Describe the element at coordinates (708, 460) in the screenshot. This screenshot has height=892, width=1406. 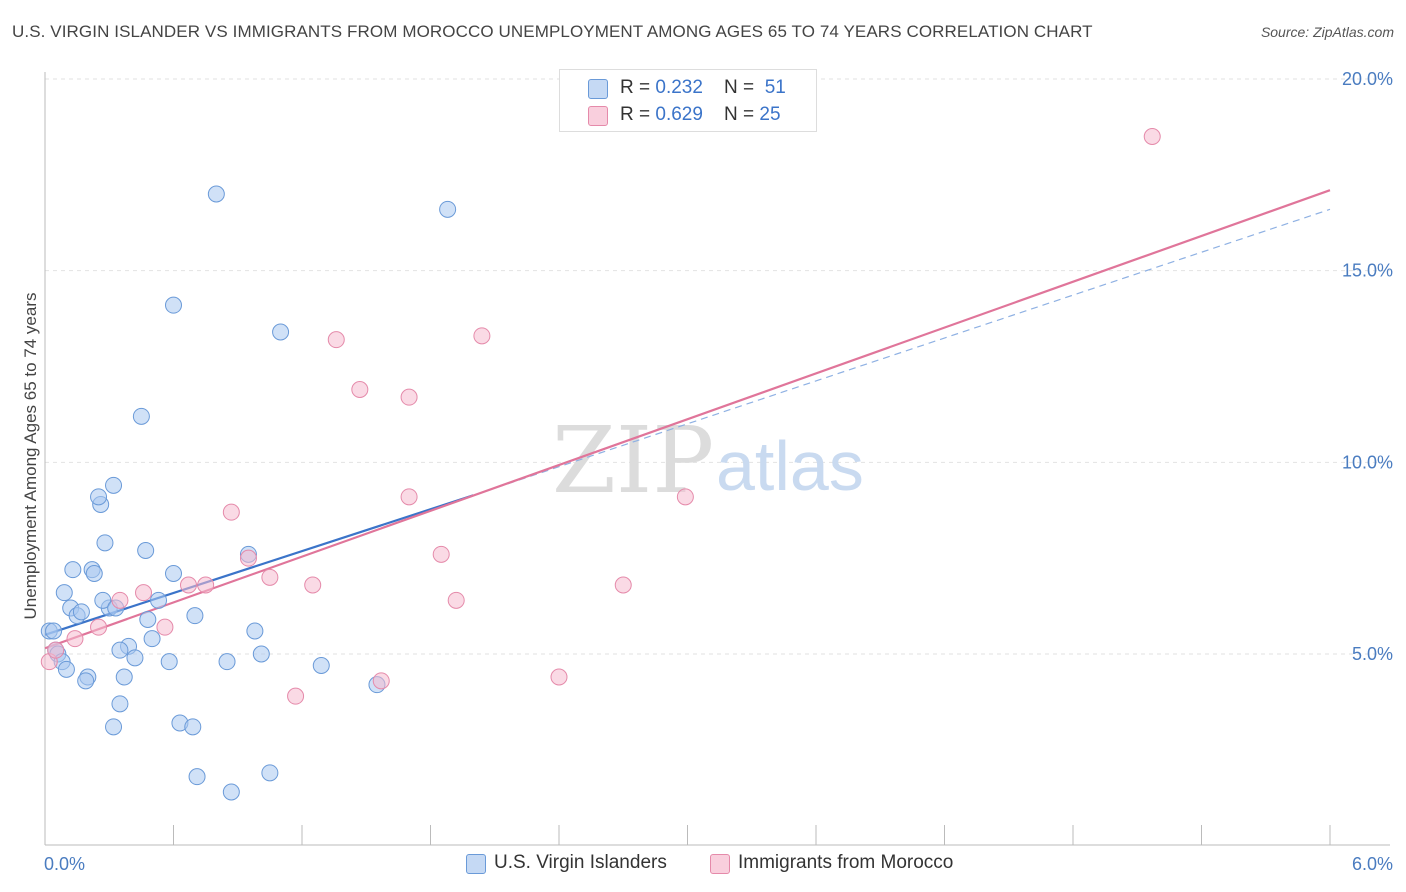
I see `watermark: ZIP atlas` at that location.